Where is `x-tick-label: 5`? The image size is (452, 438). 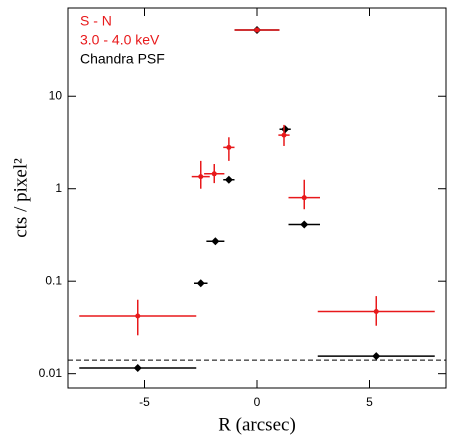
x-tick-label: 5 is located at coordinates (369, 402).